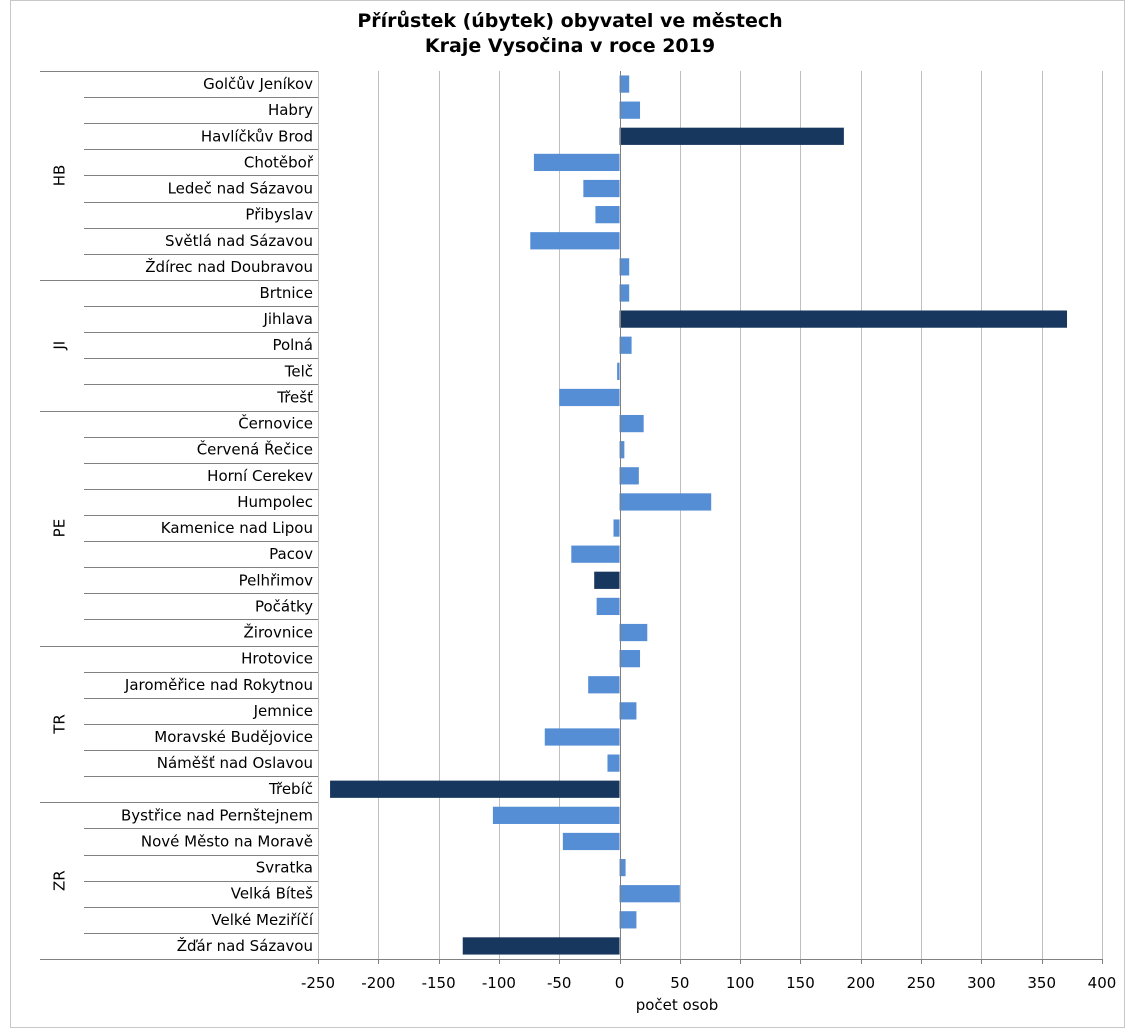 The height and width of the screenshot is (1029, 1127). What do you see at coordinates (298, 371) in the screenshot?
I see `category-label: Telč` at bounding box center [298, 371].